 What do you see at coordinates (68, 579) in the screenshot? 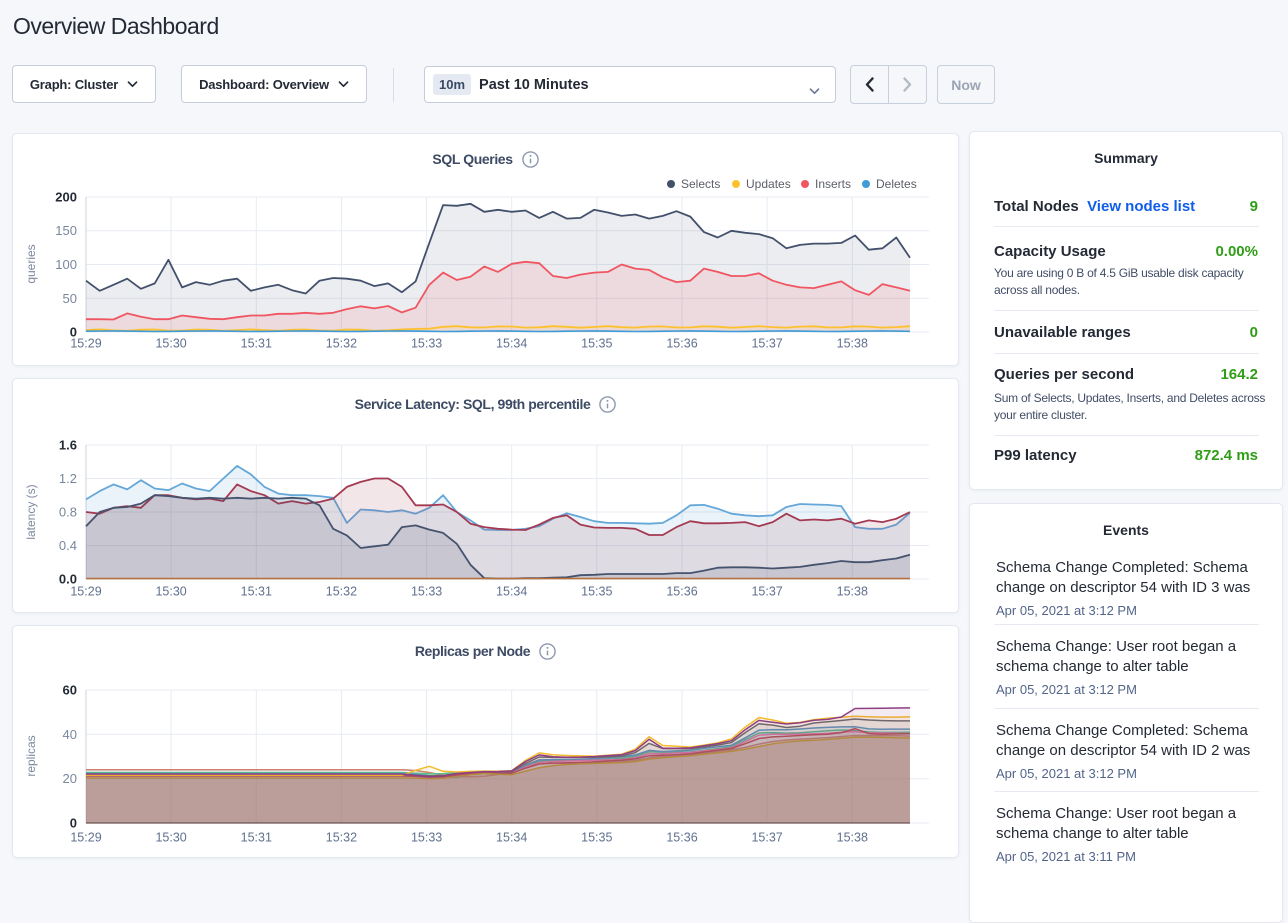
I see `svg-text: 0.0` at bounding box center [68, 579].